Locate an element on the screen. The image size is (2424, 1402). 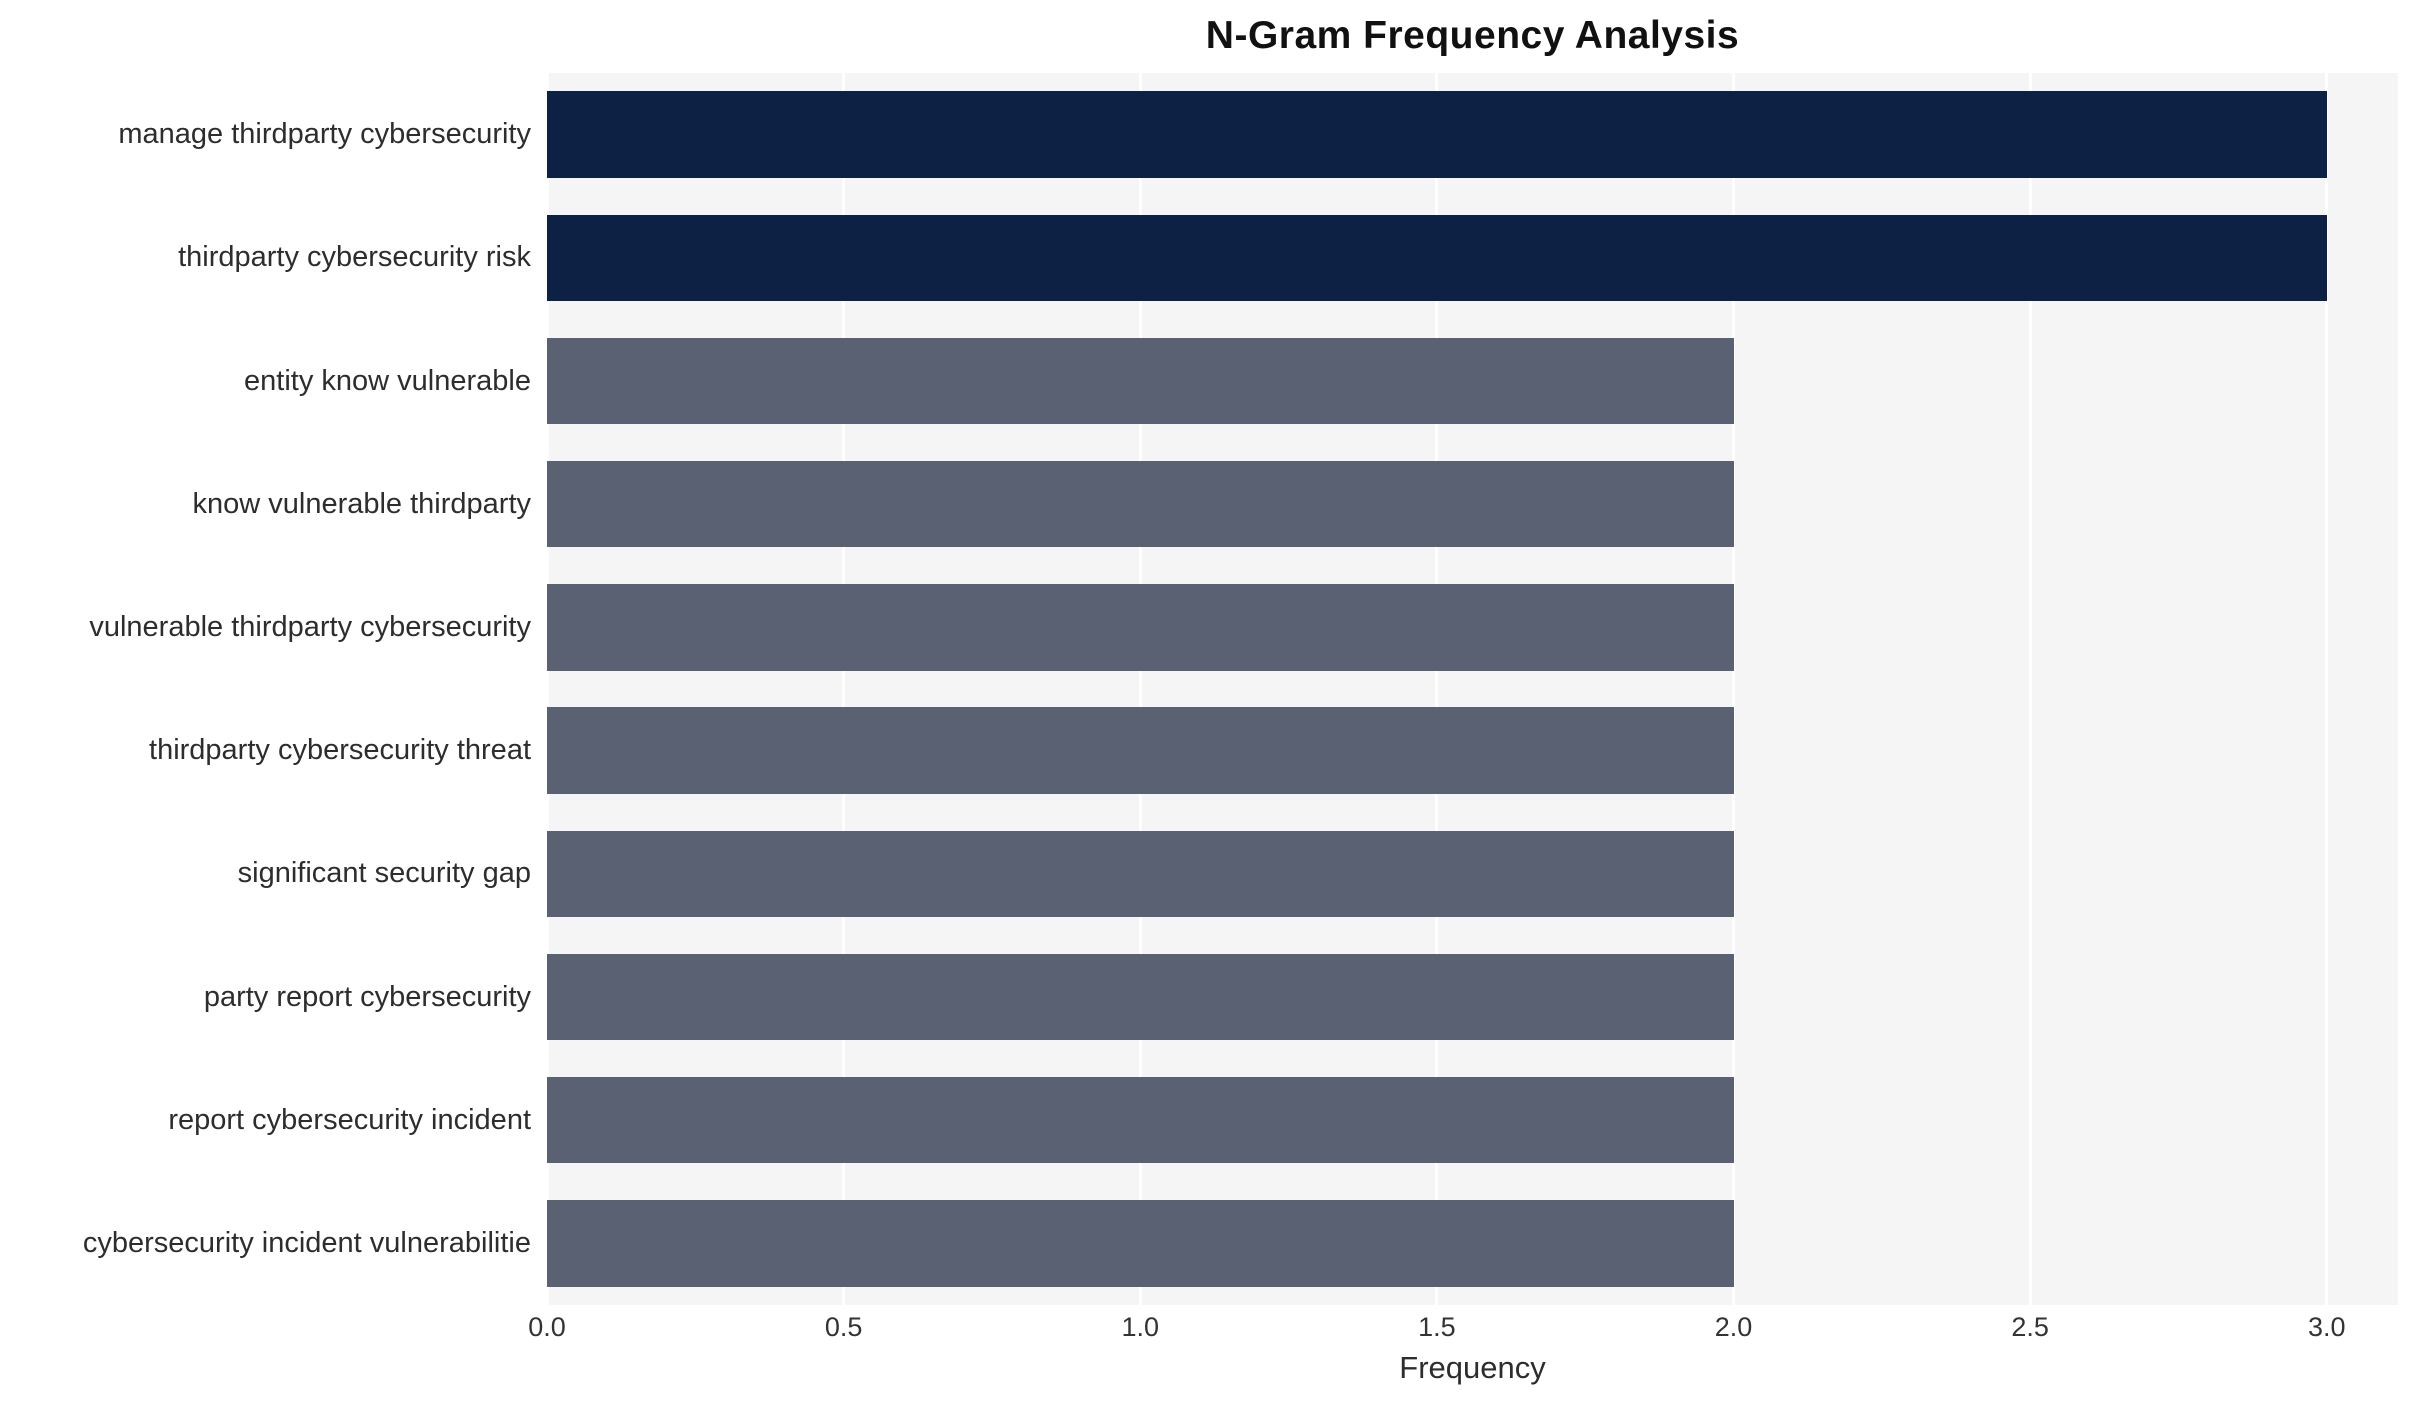
bar-row: manage thirdparty cybersecurity is located at coordinates (1258, 134).